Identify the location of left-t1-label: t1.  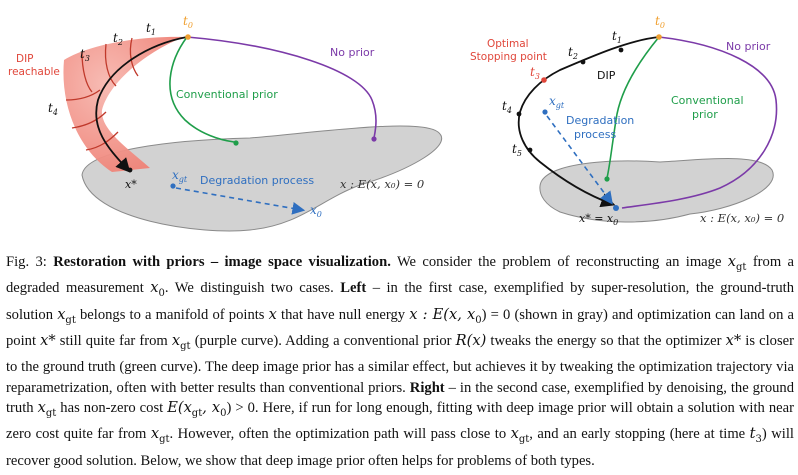
(151, 29).